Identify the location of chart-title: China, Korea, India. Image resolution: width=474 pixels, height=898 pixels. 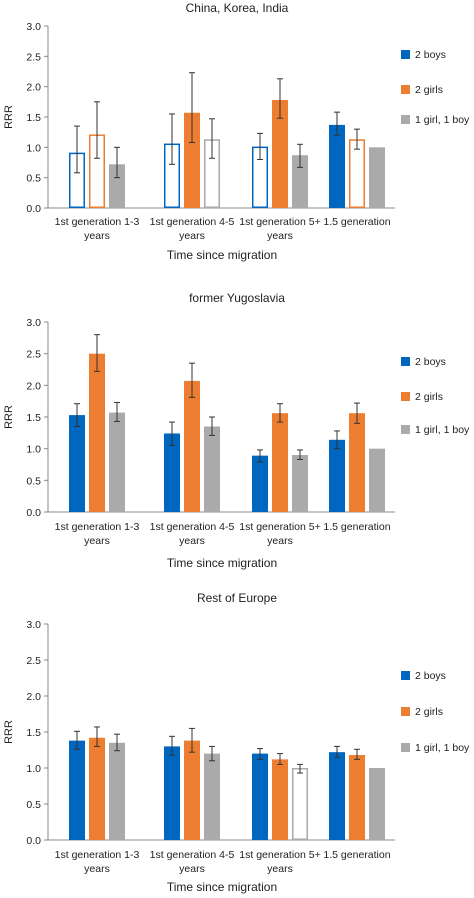
(237, 8).